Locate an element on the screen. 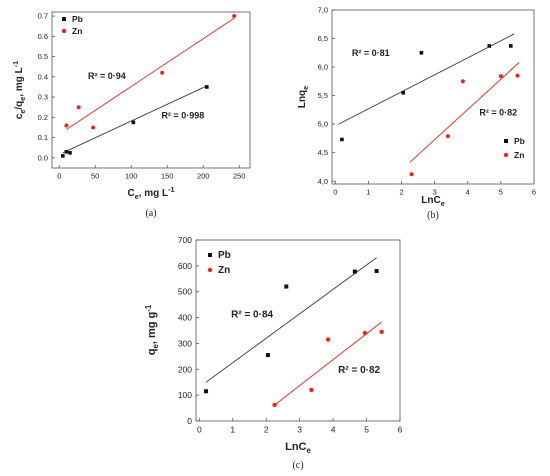 The width and height of the screenshot is (550, 476). y-tick-label: 5,0 is located at coordinates (323, 124).